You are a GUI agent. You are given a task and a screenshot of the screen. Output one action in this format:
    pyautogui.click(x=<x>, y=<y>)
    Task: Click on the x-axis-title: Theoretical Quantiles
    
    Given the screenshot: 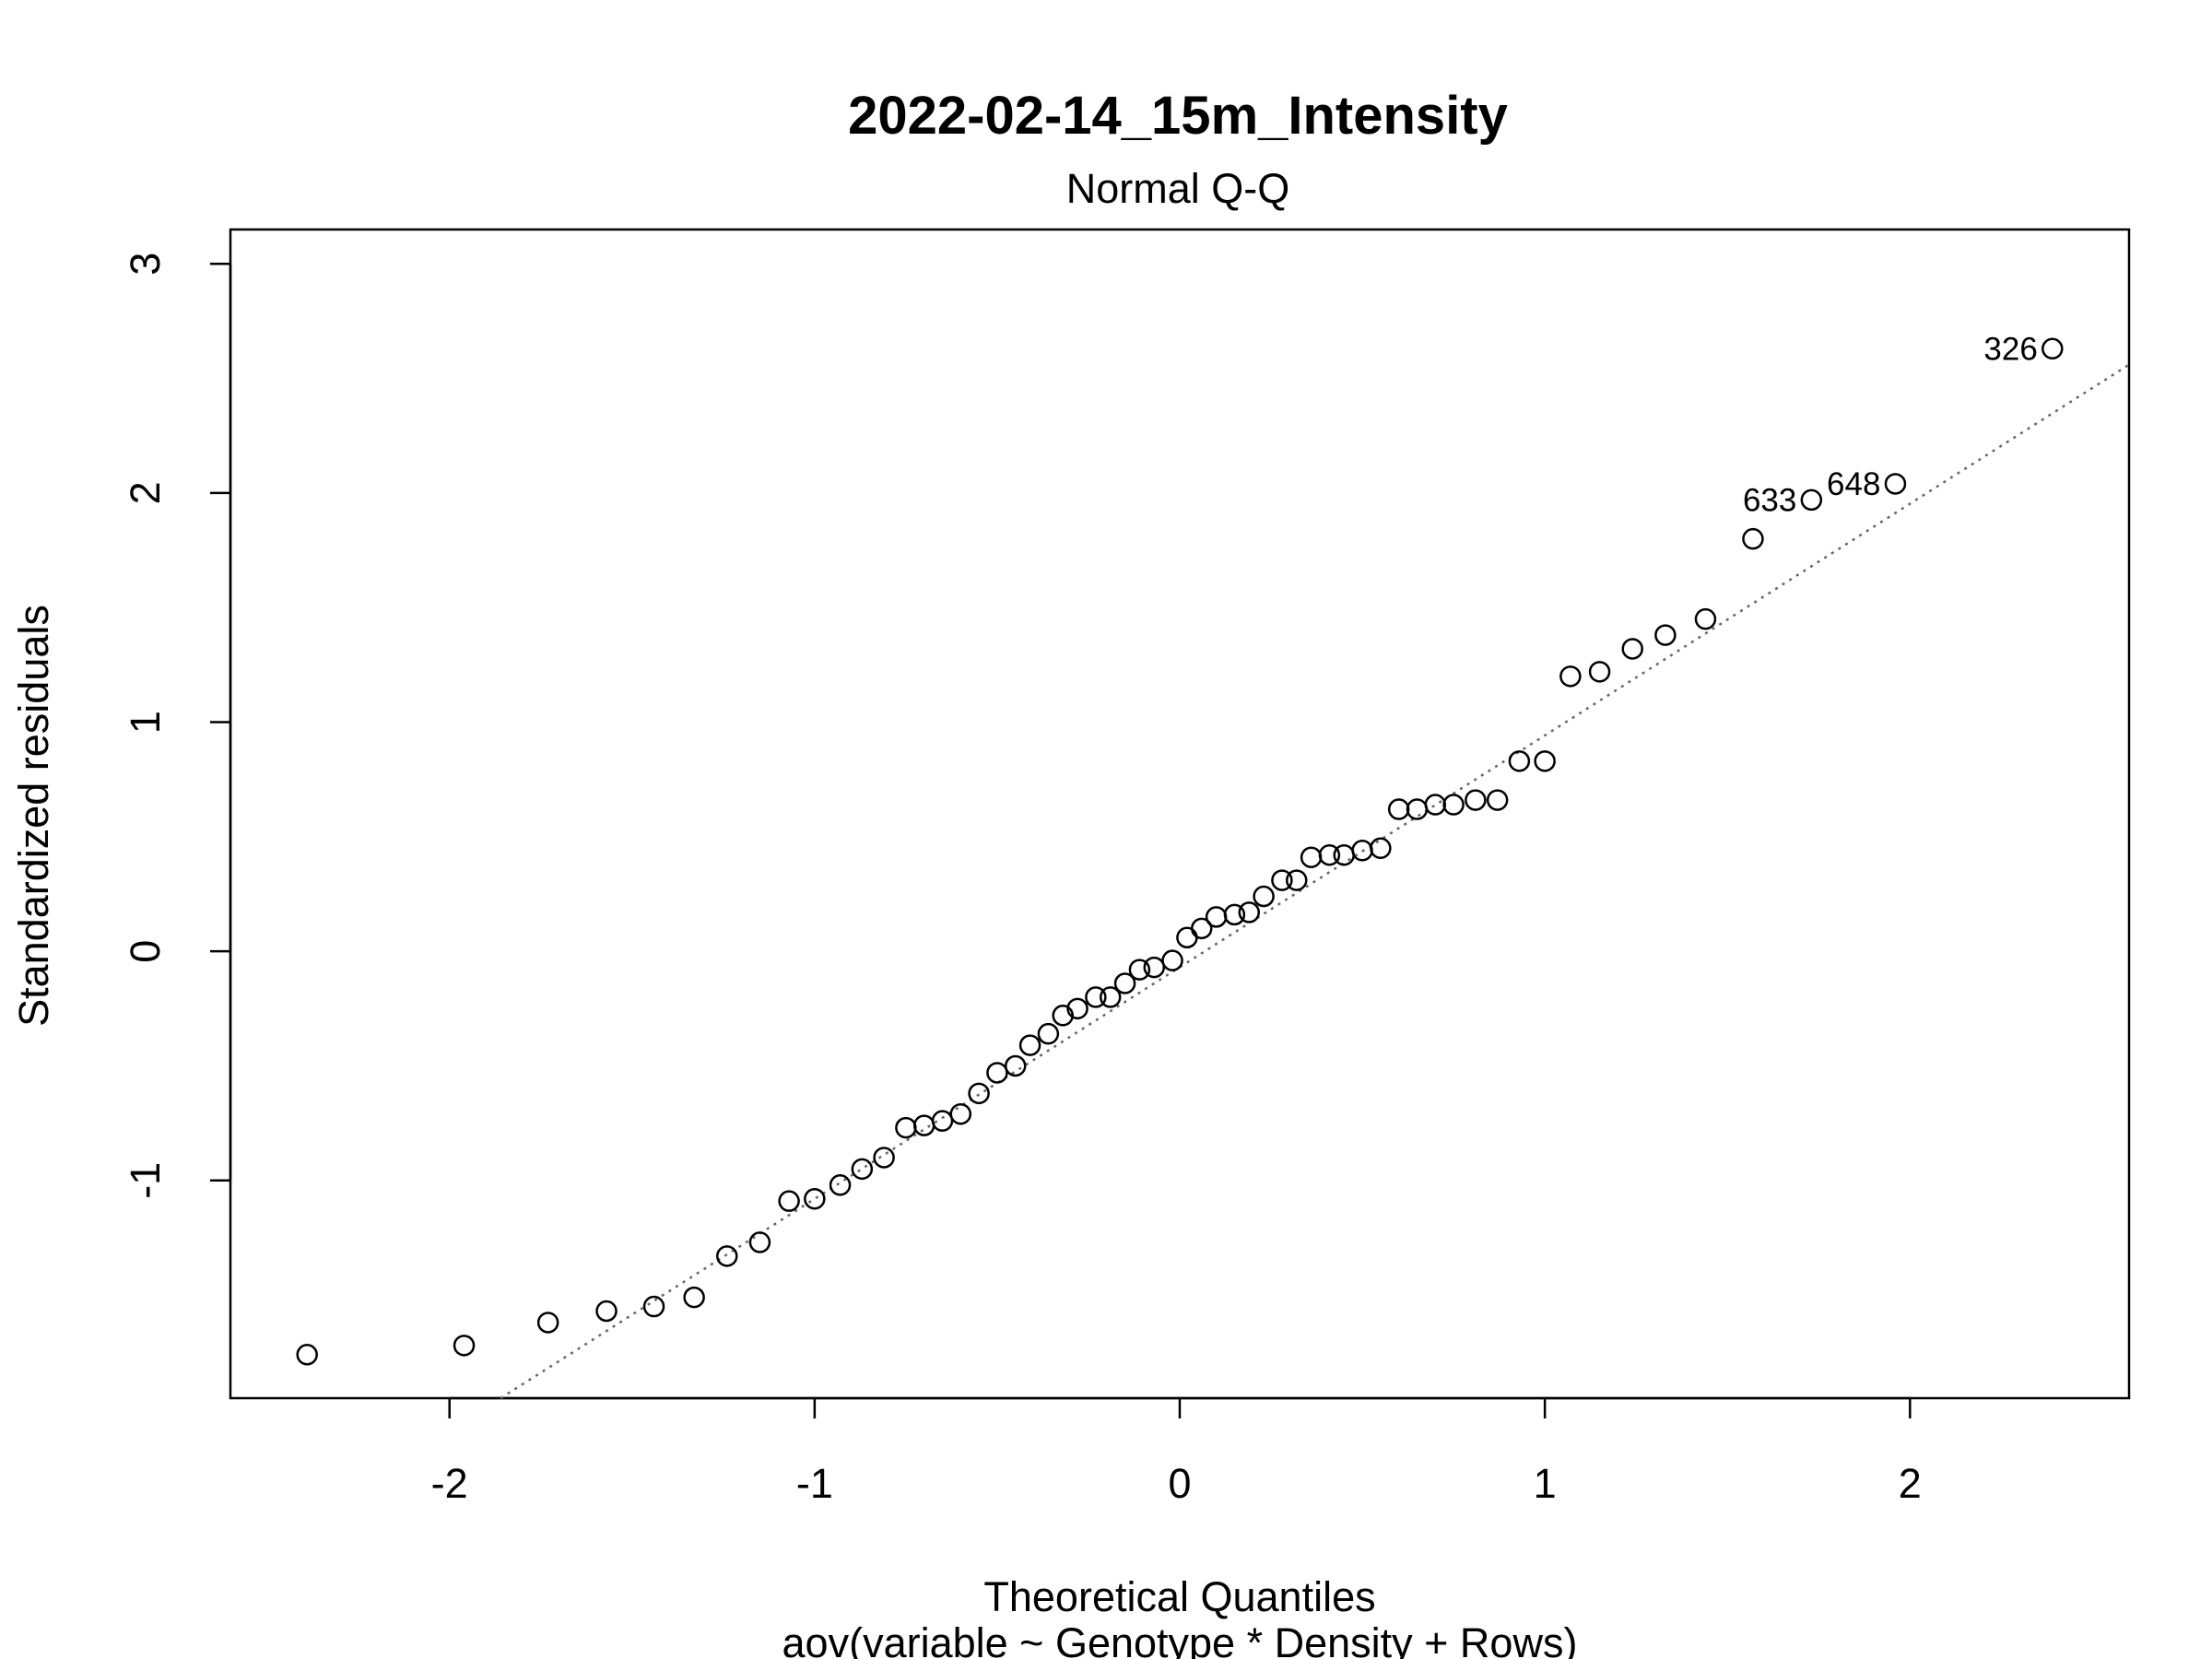 What is the action you would take?
    pyautogui.click(x=1179, y=1596)
    